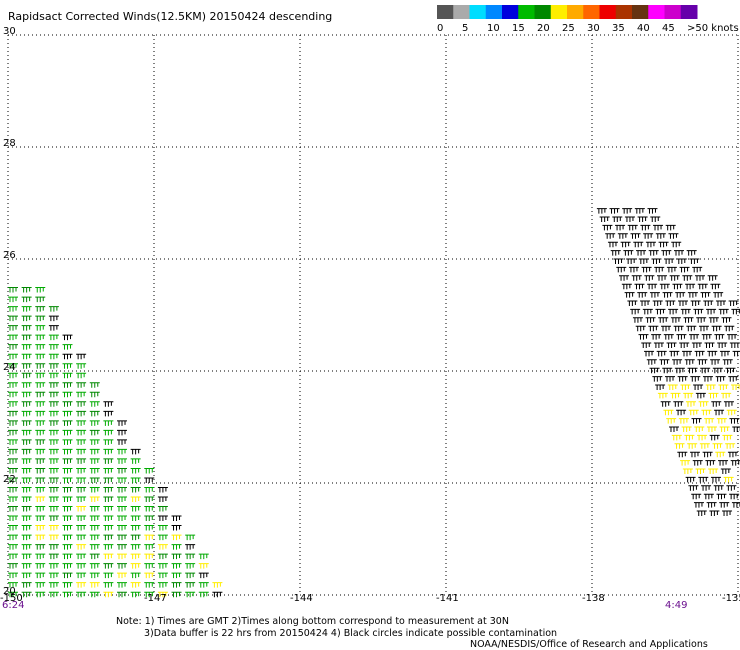  I want to click on colorbar-label: 15, so click(518, 28).